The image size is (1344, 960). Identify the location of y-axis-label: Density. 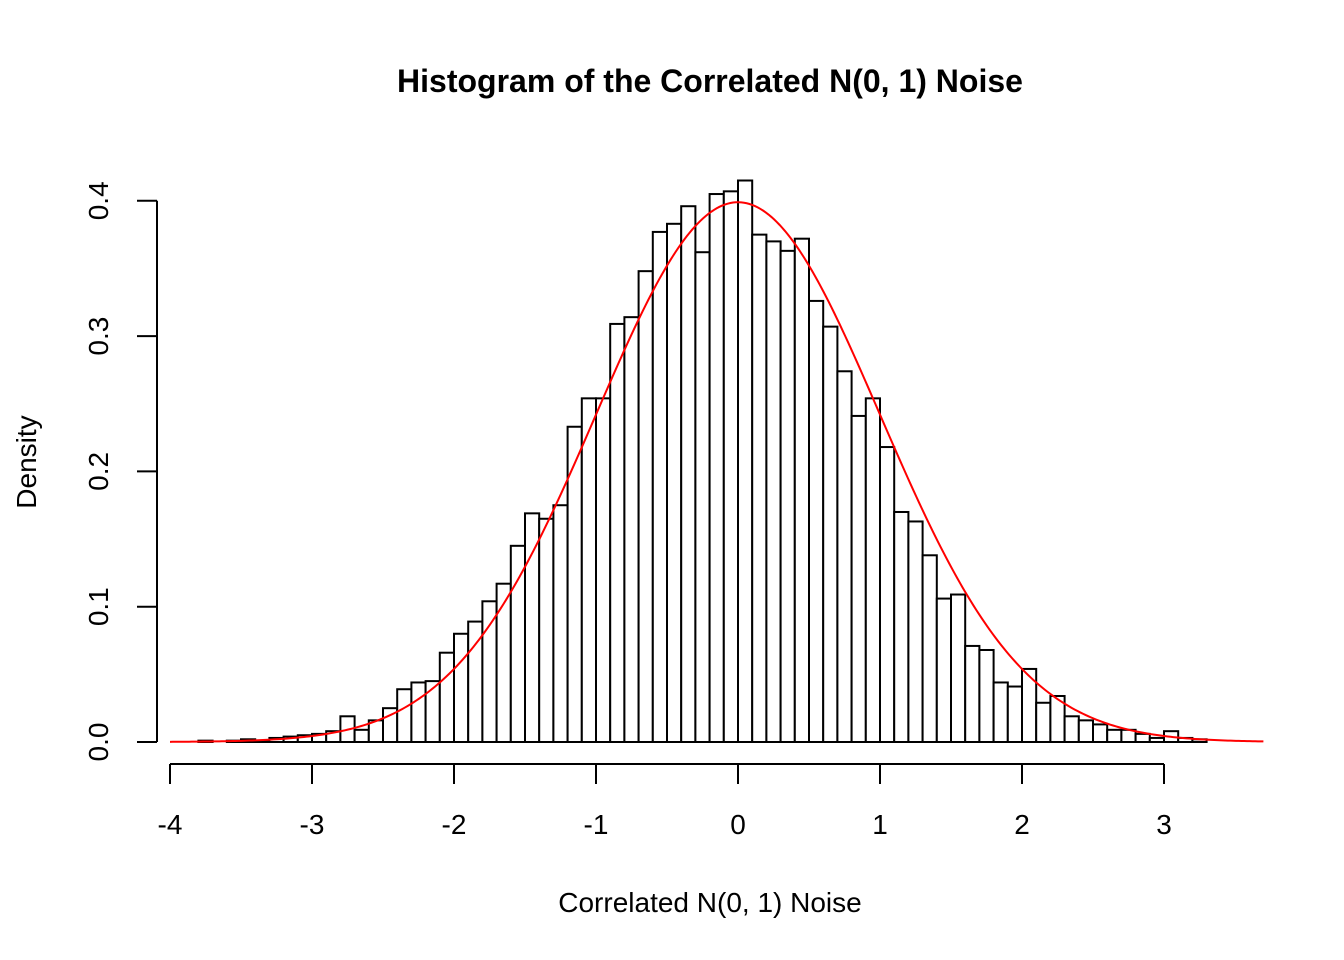
(26, 461).